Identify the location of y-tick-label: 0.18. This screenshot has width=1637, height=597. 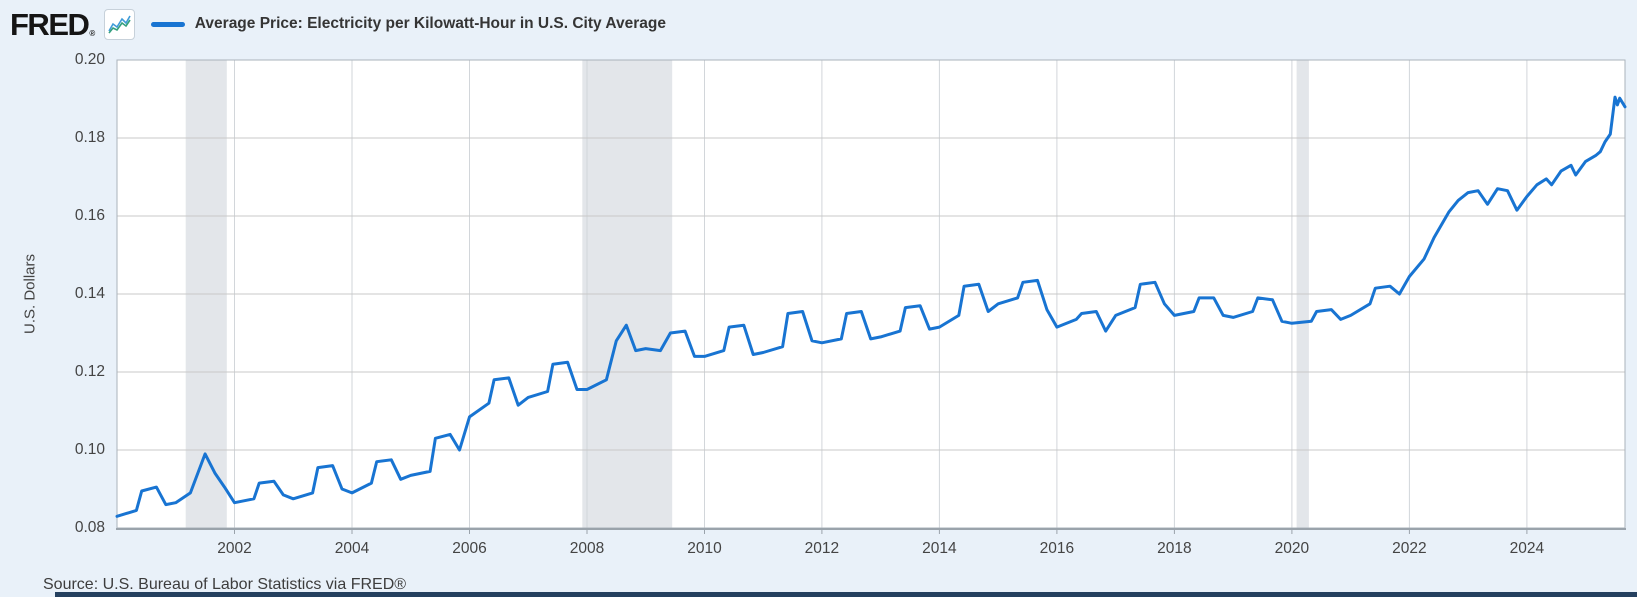
(90, 137).